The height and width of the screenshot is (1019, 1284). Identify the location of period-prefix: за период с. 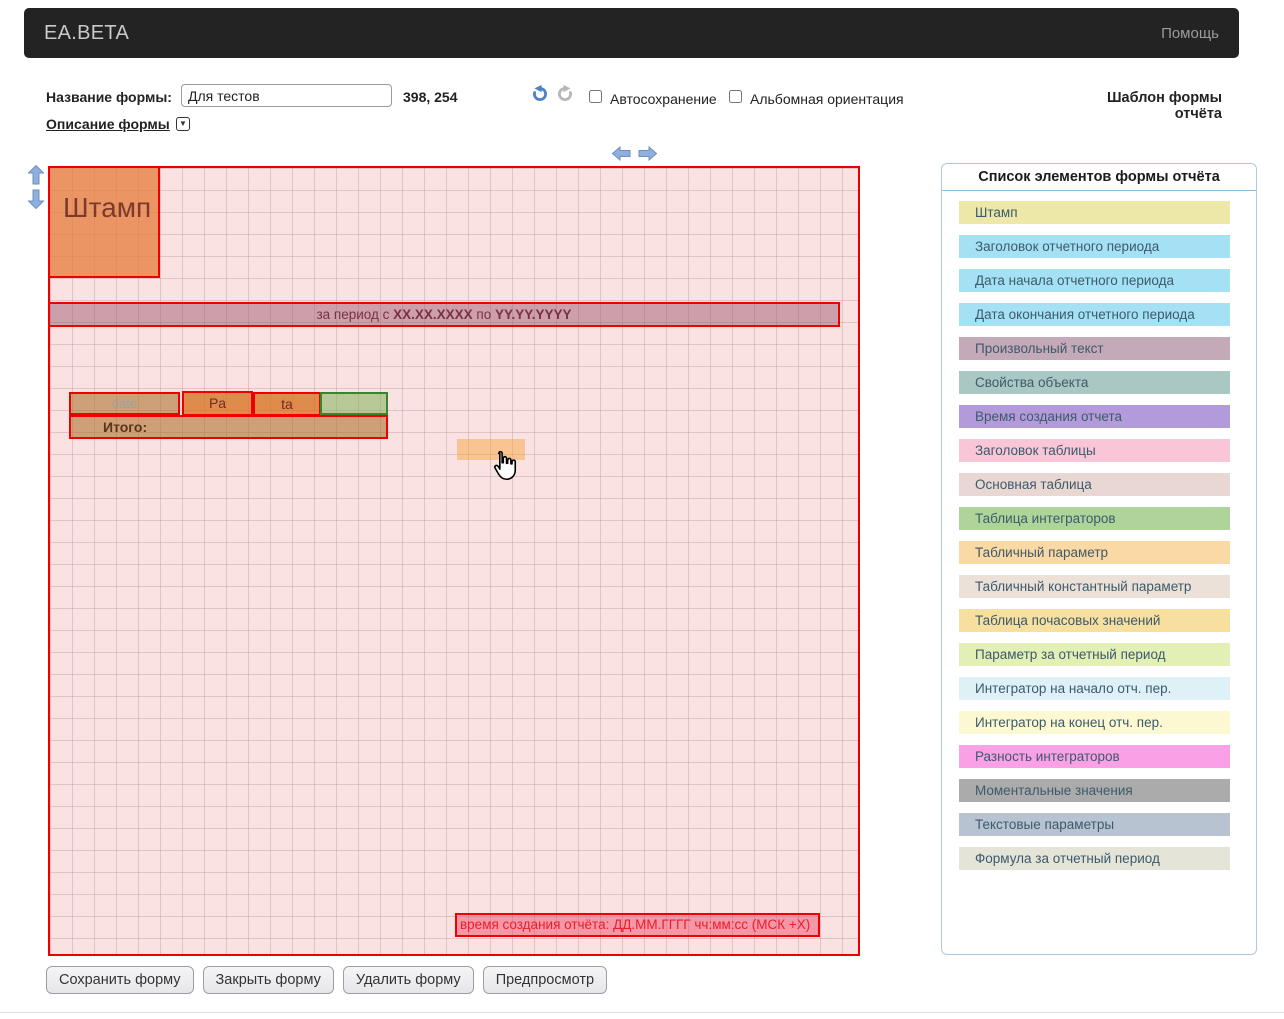
(355, 314).